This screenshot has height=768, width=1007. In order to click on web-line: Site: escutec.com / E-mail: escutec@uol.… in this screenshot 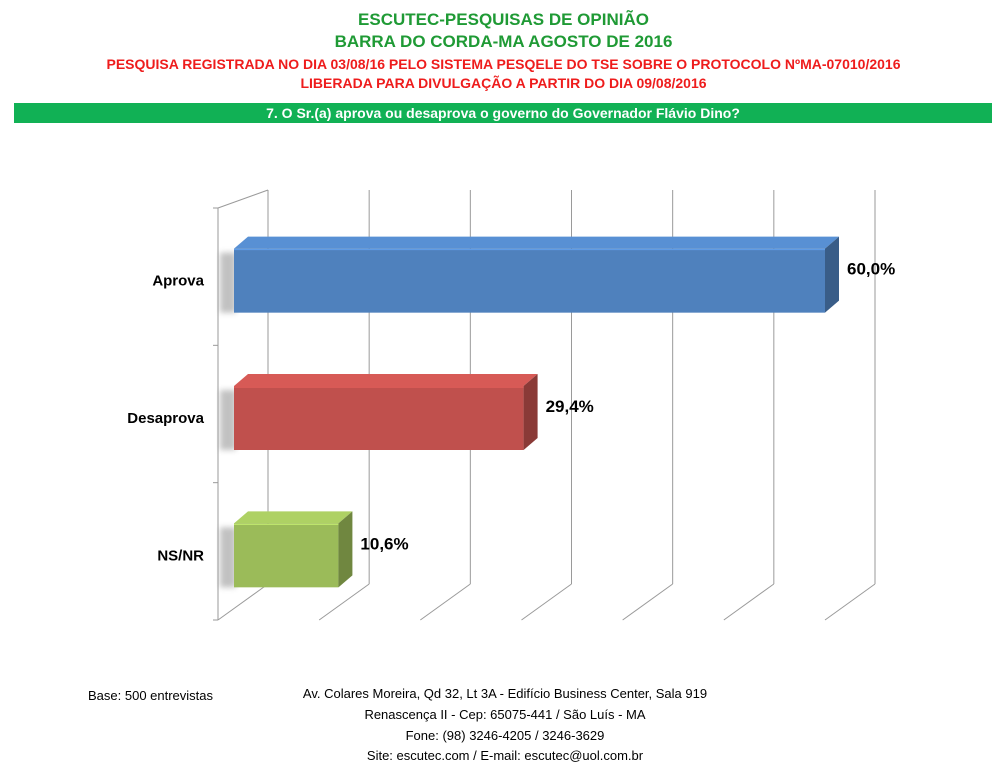, I will do `click(505, 755)`.